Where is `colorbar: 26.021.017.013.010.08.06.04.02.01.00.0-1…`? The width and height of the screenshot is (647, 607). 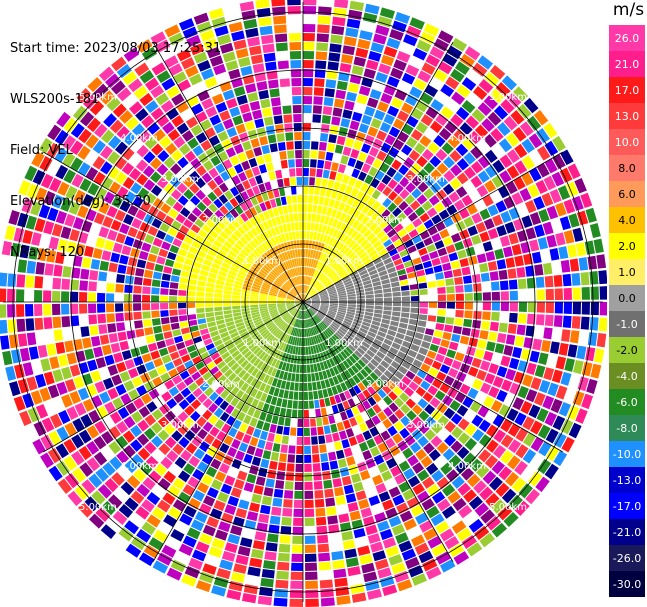
colorbar: 26.021.017.013.010.08.06.04.02.01.00.0-1… is located at coordinates (627, 311).